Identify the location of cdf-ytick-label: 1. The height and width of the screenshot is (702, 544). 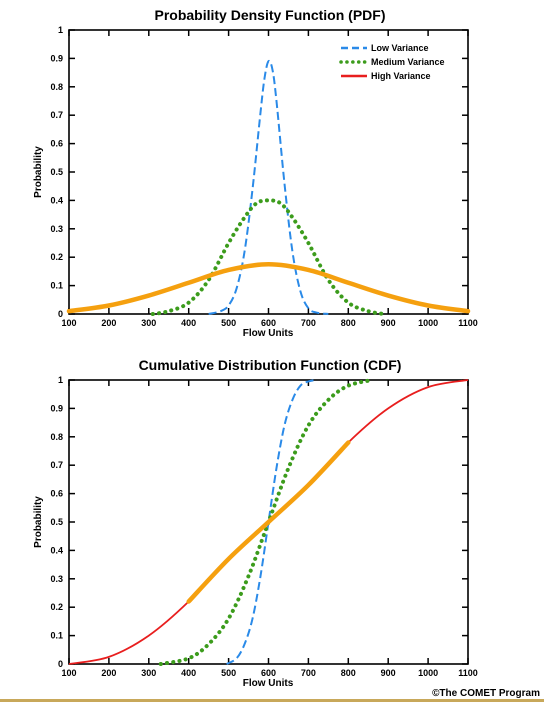
(60, 380).